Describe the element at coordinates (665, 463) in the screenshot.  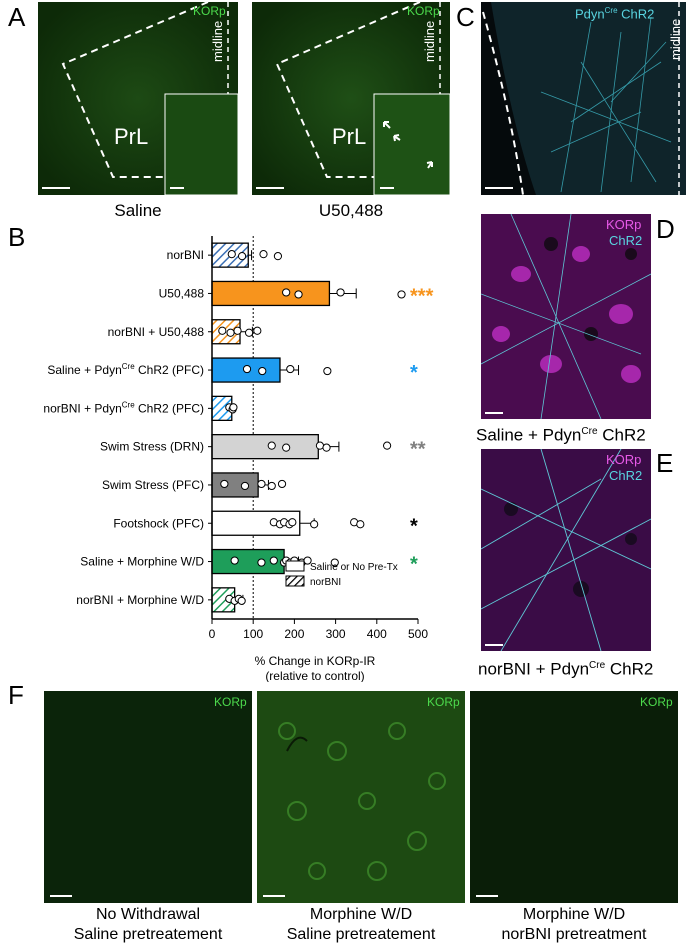
I see `panel-letter-e: E` at that location.